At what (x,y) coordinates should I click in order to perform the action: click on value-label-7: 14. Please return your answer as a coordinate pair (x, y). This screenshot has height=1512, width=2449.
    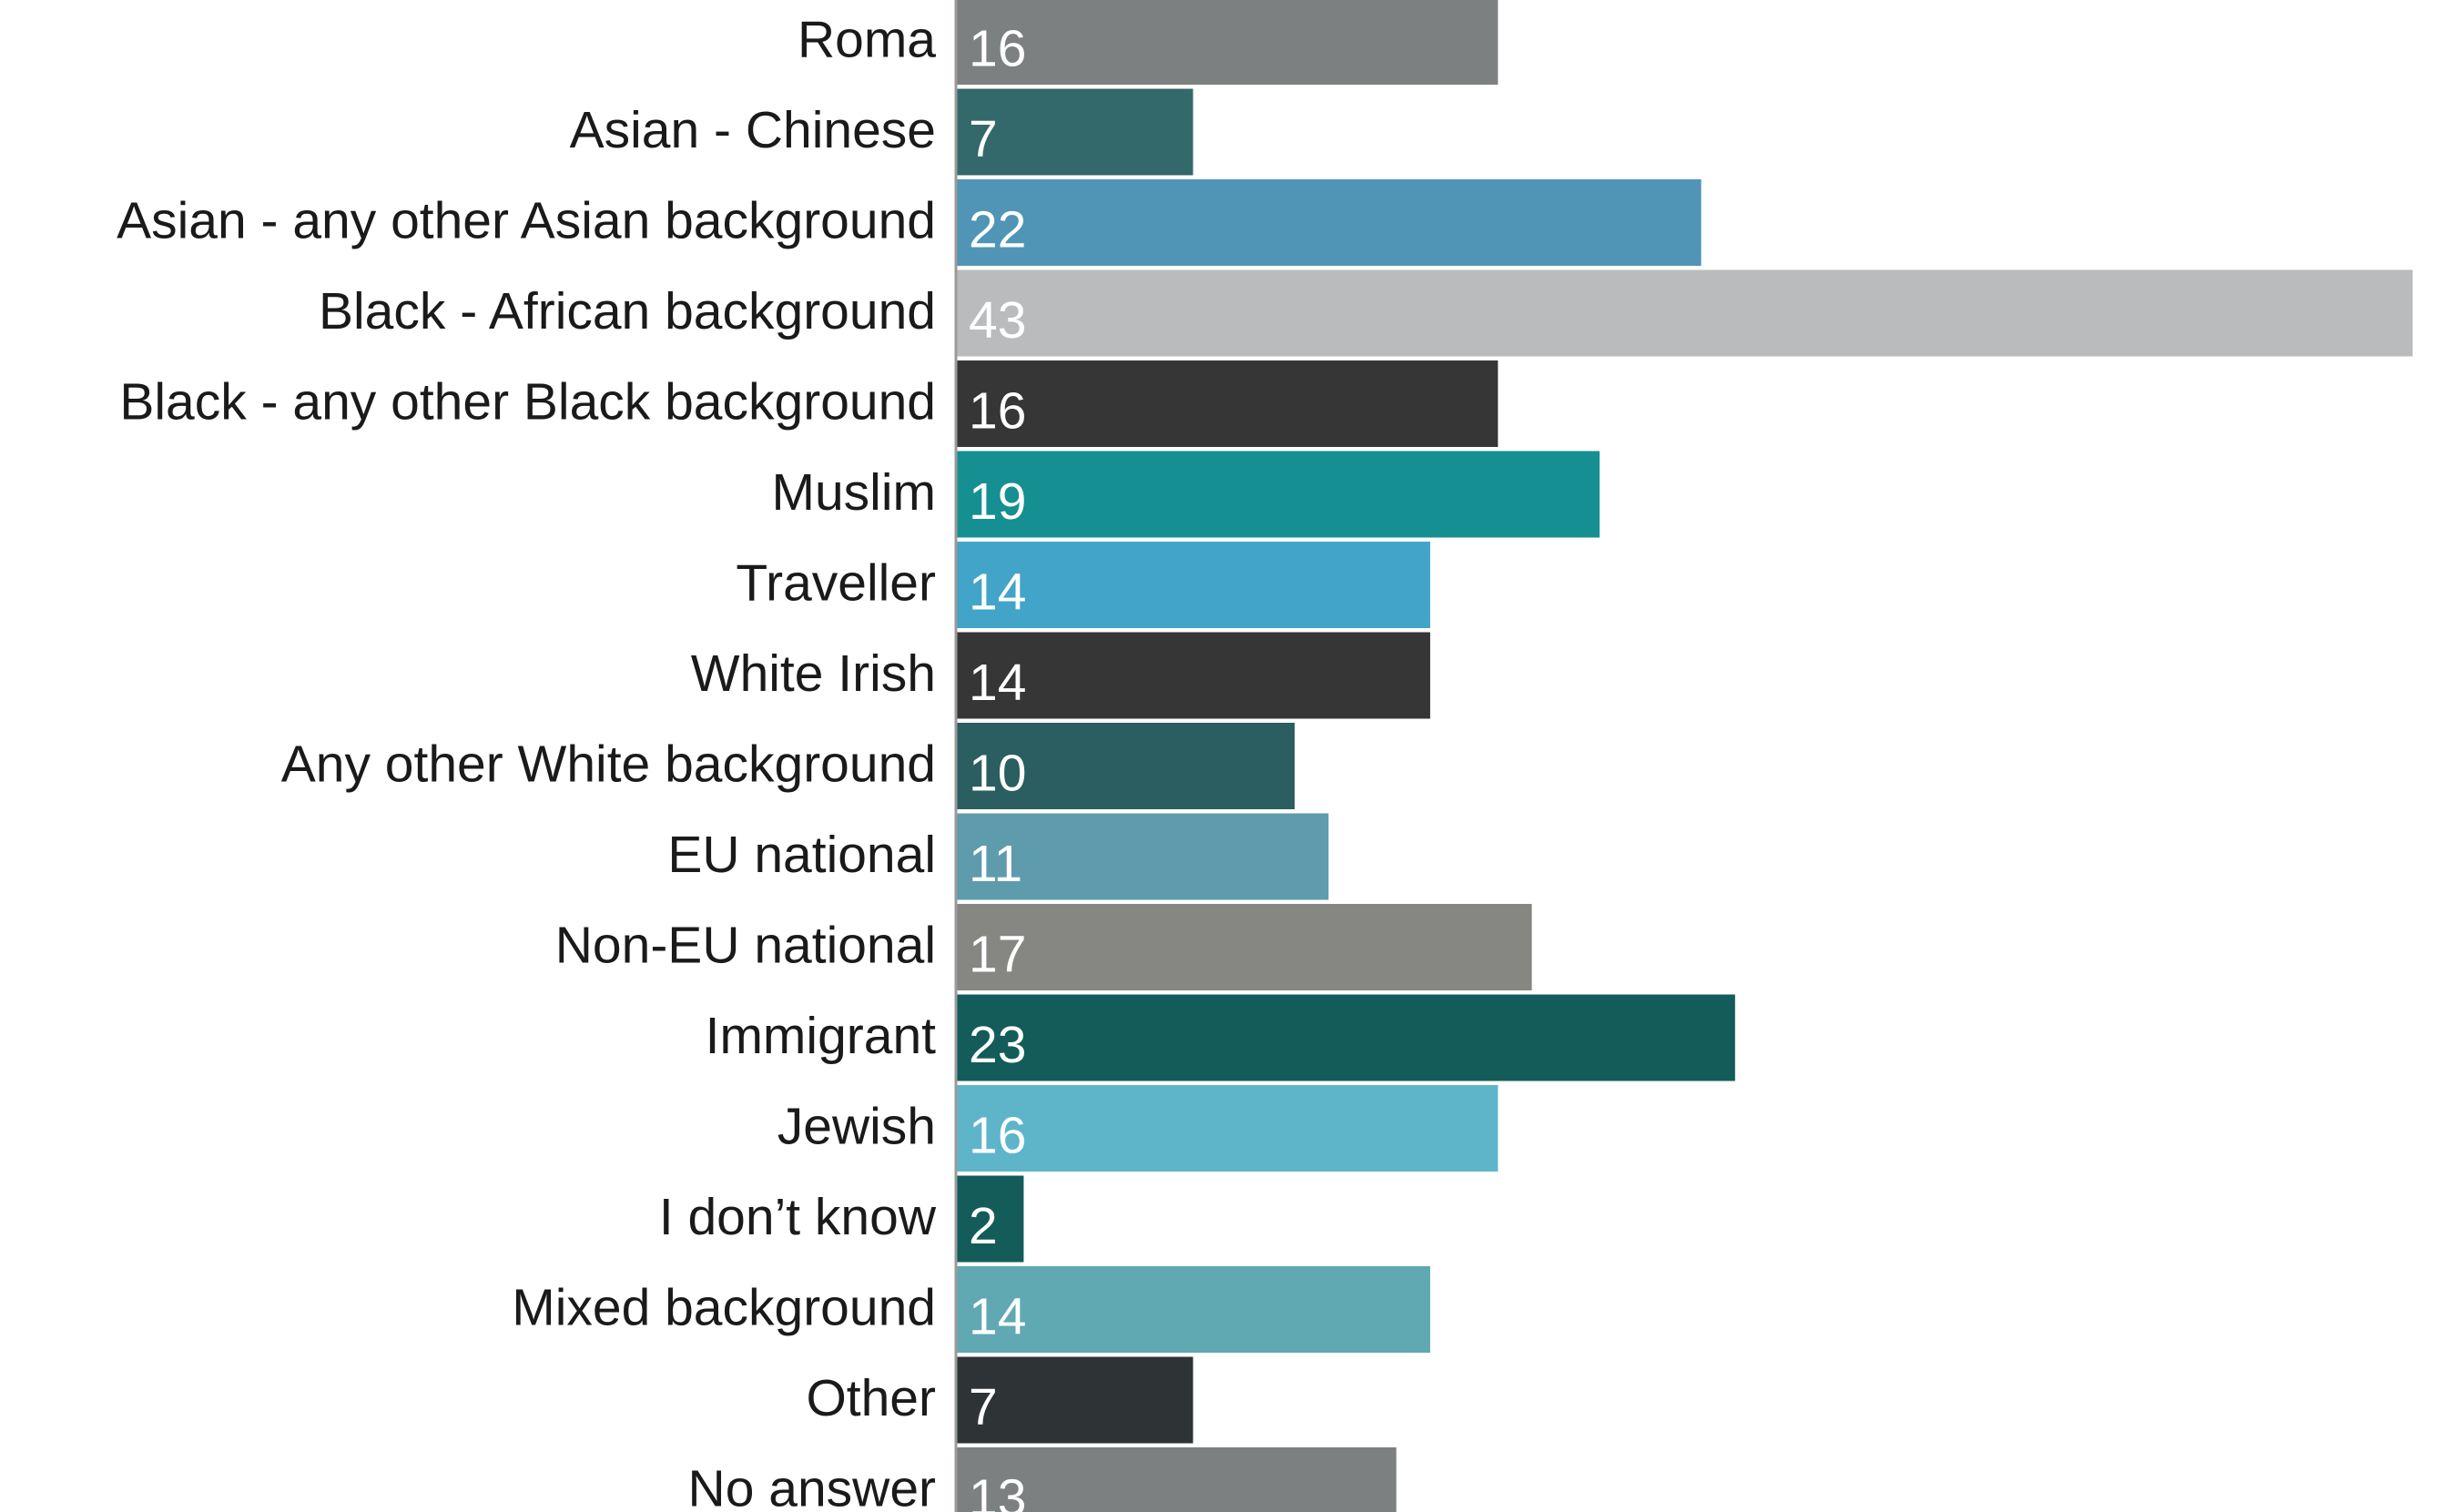
    Looking at the image, I should click on (997, 683).